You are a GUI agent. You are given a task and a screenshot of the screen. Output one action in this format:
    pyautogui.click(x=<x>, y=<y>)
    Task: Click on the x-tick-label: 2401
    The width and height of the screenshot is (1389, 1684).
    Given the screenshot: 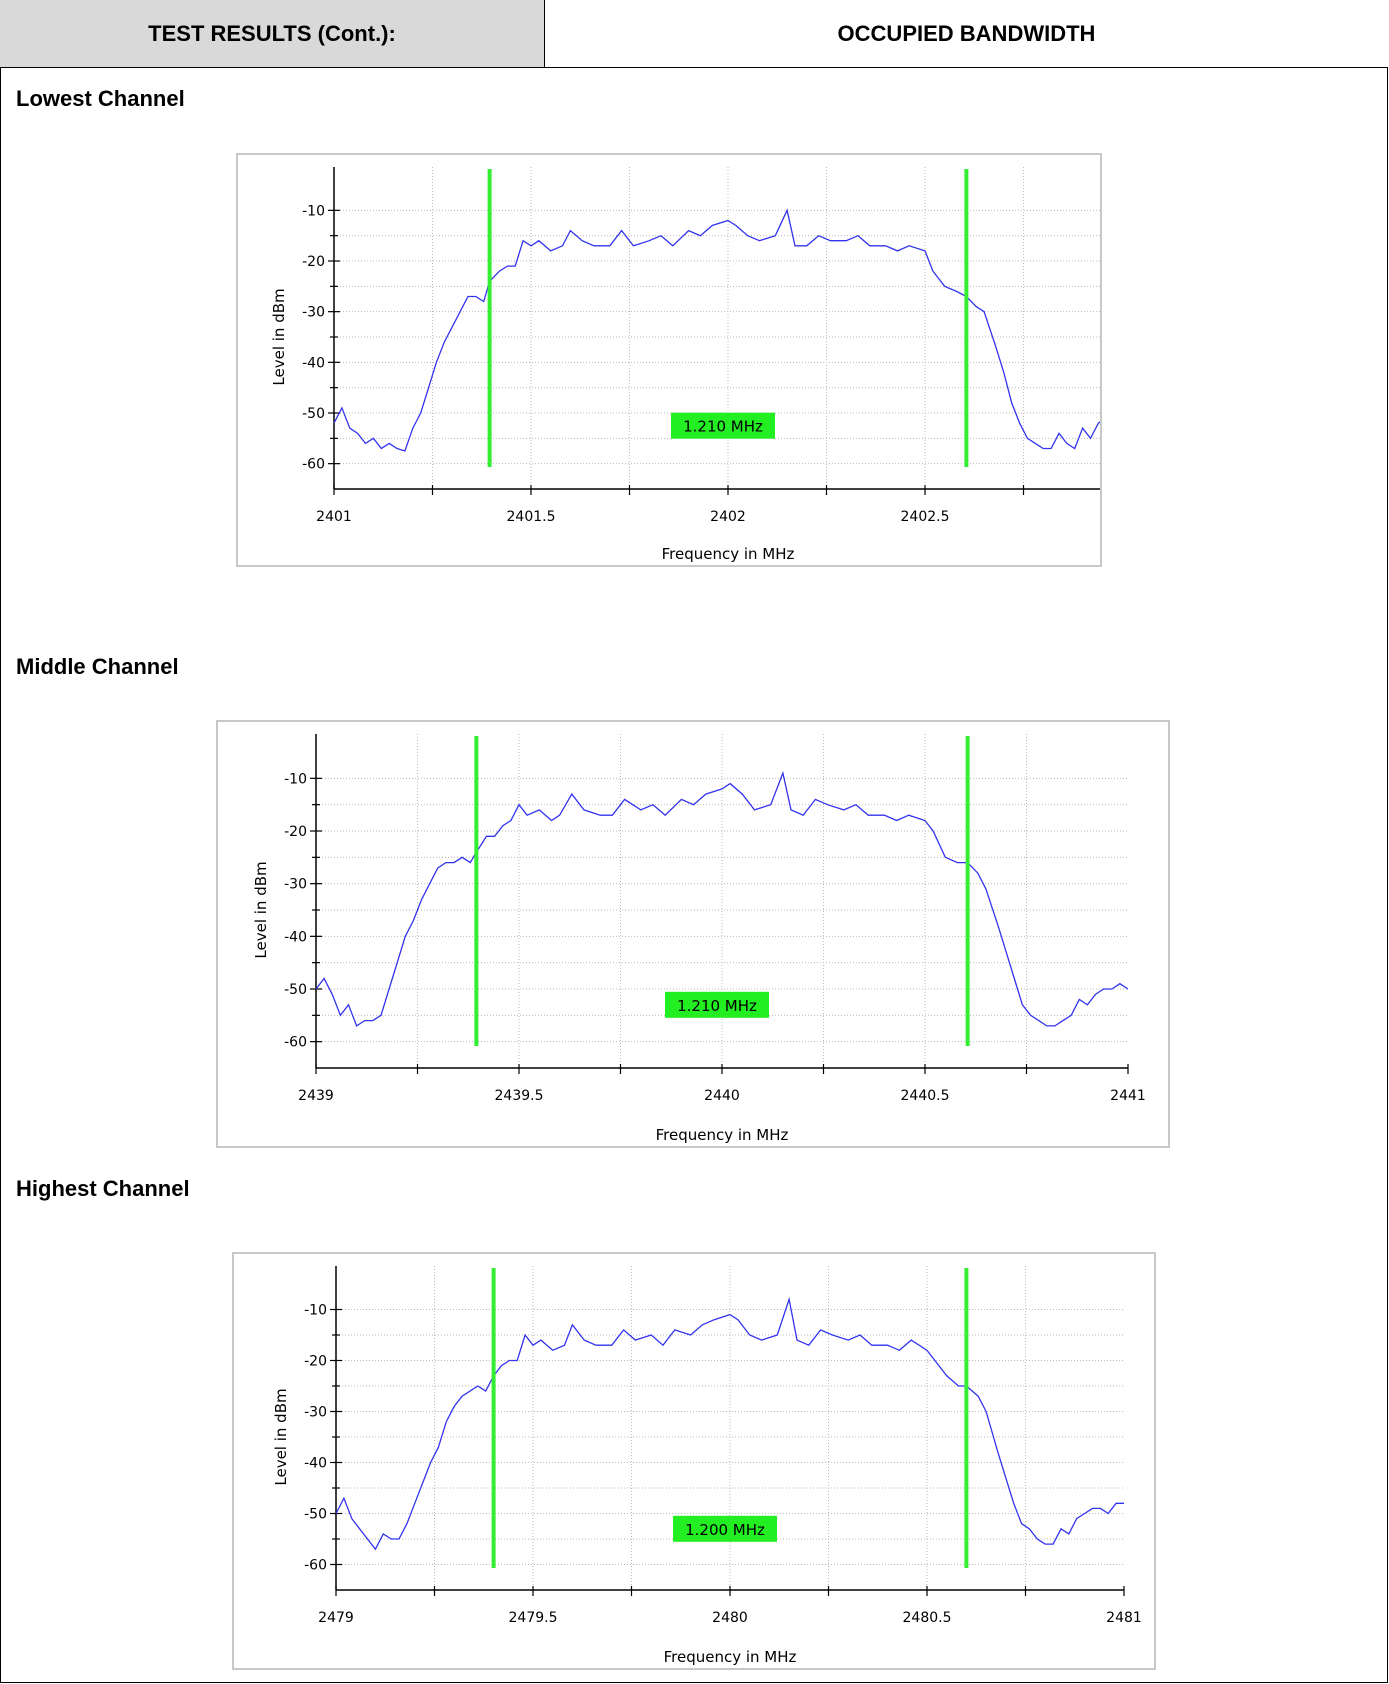 What is the action you would take?
    pyautogui.click(x=334, y=517)
    